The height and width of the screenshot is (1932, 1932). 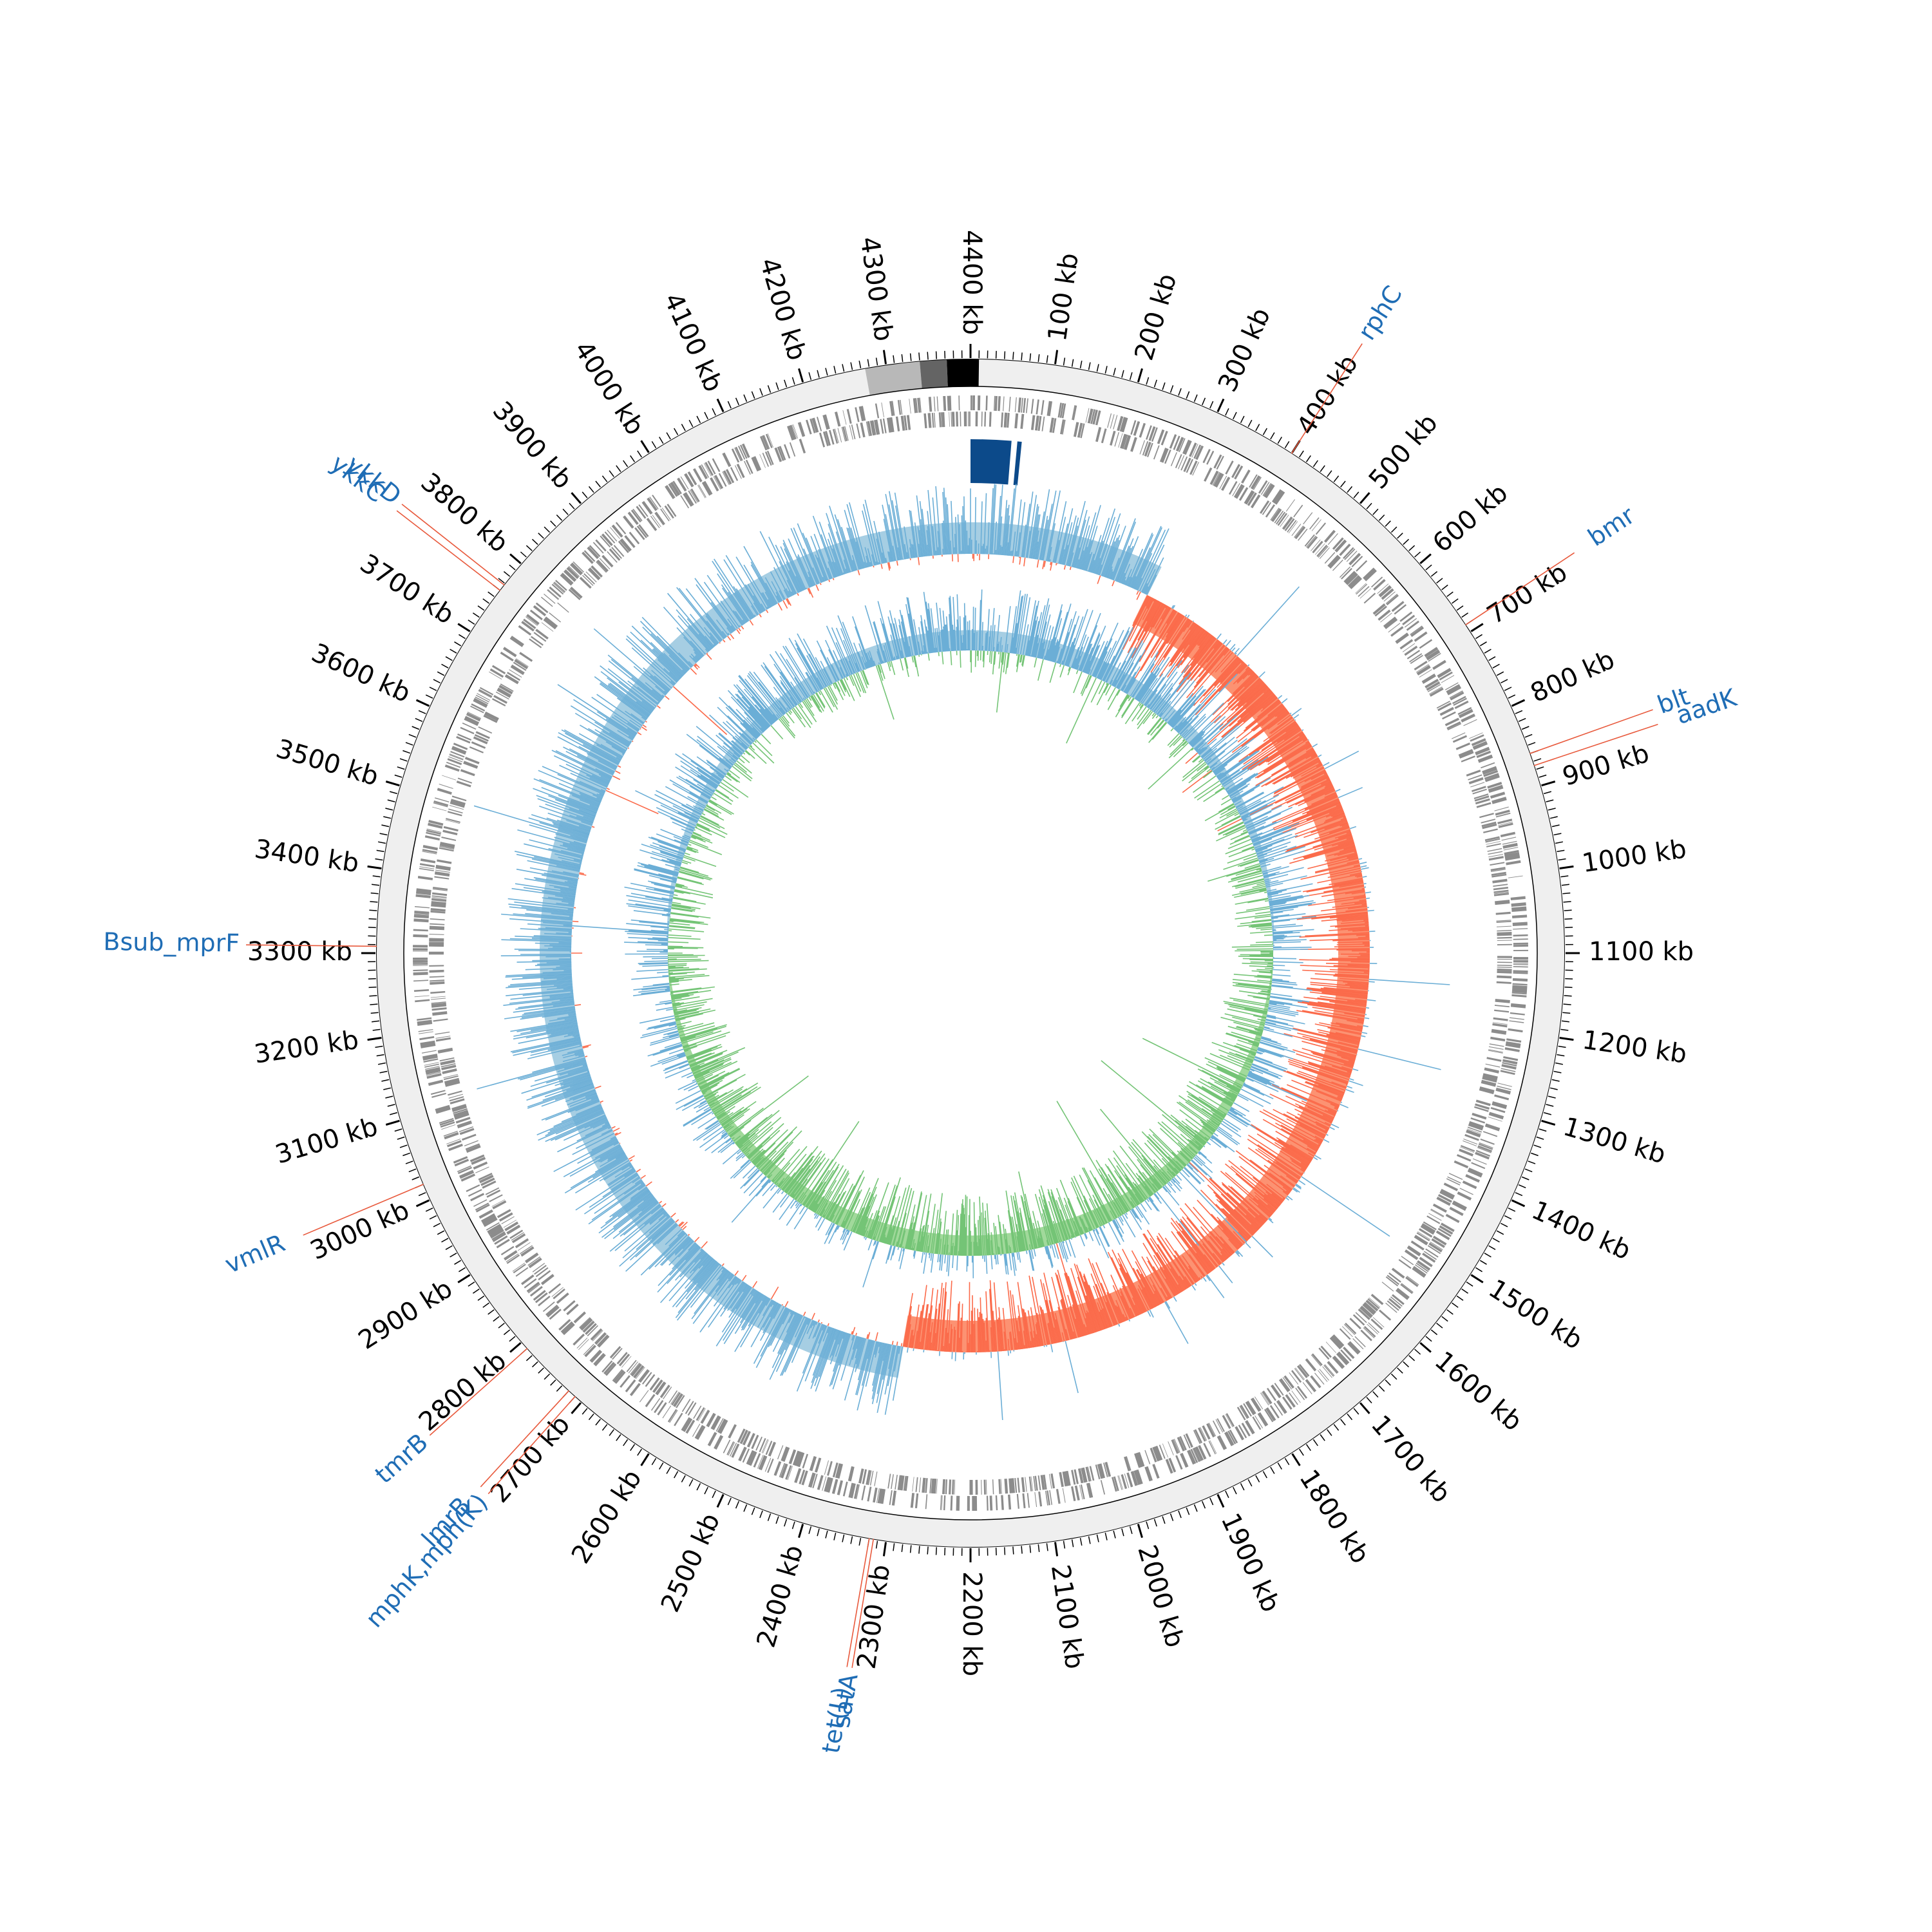 I want to click on gc-skew-negative, so click(x=971, y=953).